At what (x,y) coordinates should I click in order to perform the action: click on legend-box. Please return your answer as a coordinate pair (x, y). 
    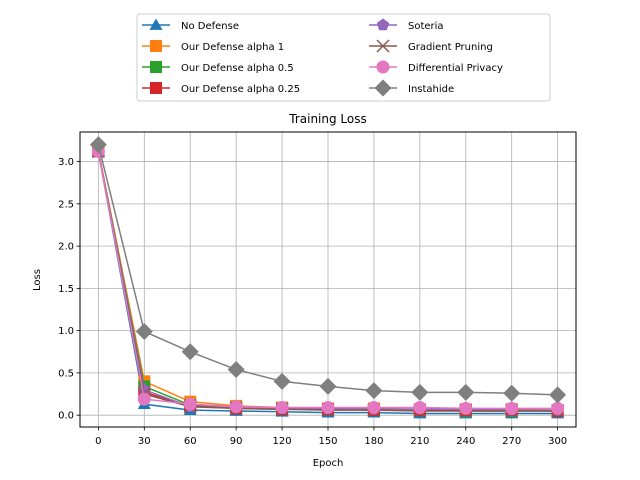
    Looking at the image, I should click on (343, 57).